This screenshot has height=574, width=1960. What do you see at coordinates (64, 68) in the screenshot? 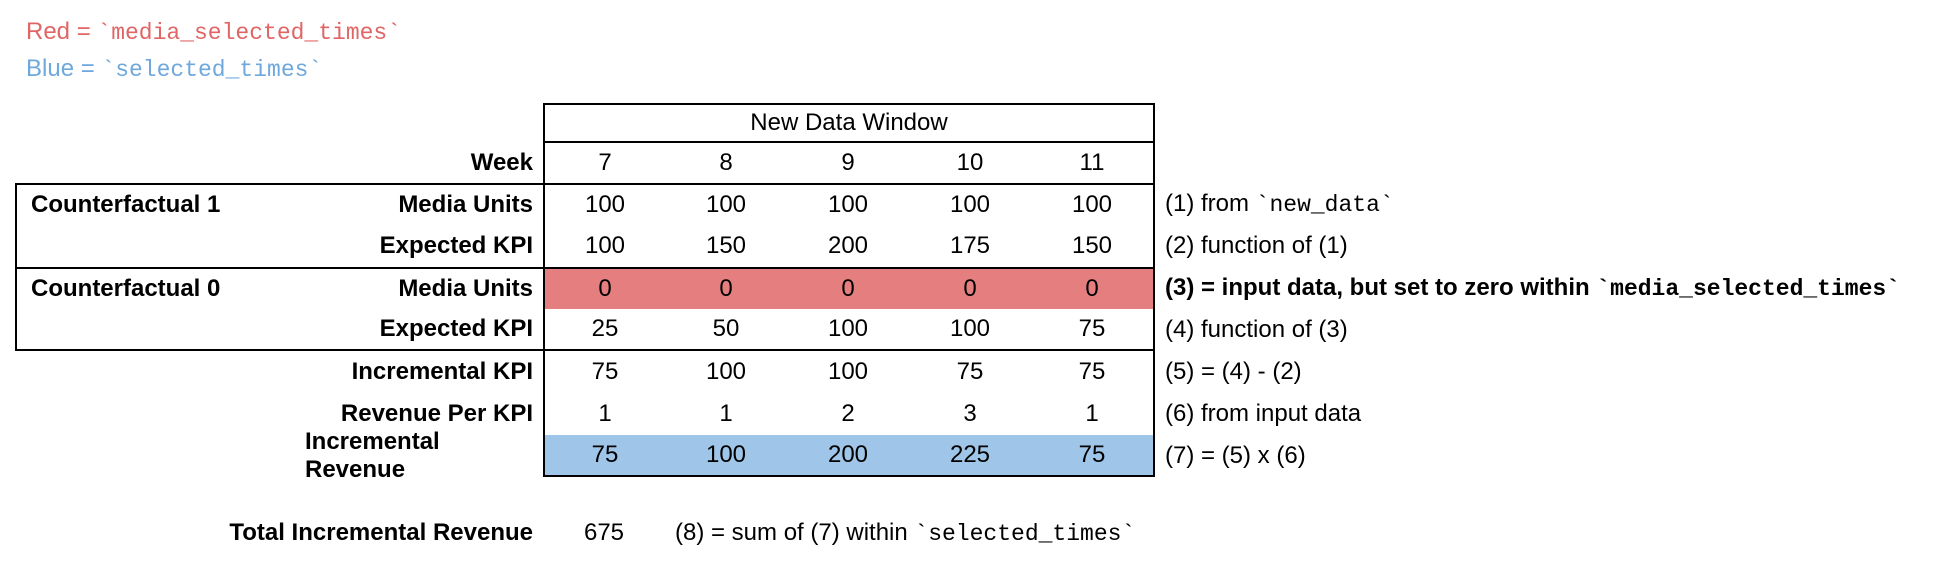
I see `legend-blue-label: Blue =` at bounding box center [64, 68].